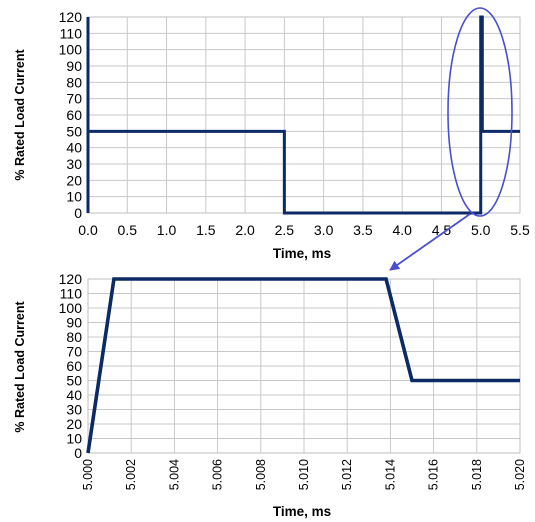  What do you see at coordinates (74, 197) in the screenshot?
I see `top-chart-y-tick-label: 10` at bounding box center [74, 197].